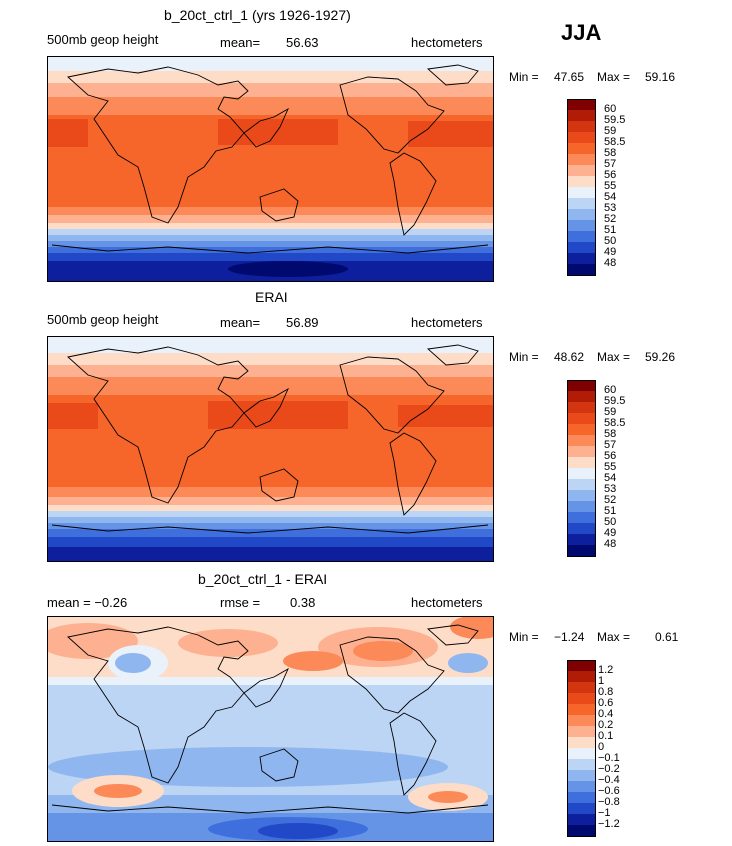 This screenshot has width=732, height=846. What do you see at coordinates (660, 357) in the screenshot?
I see `panel2-max-value: 59.26` at bounding box center [660, 357].